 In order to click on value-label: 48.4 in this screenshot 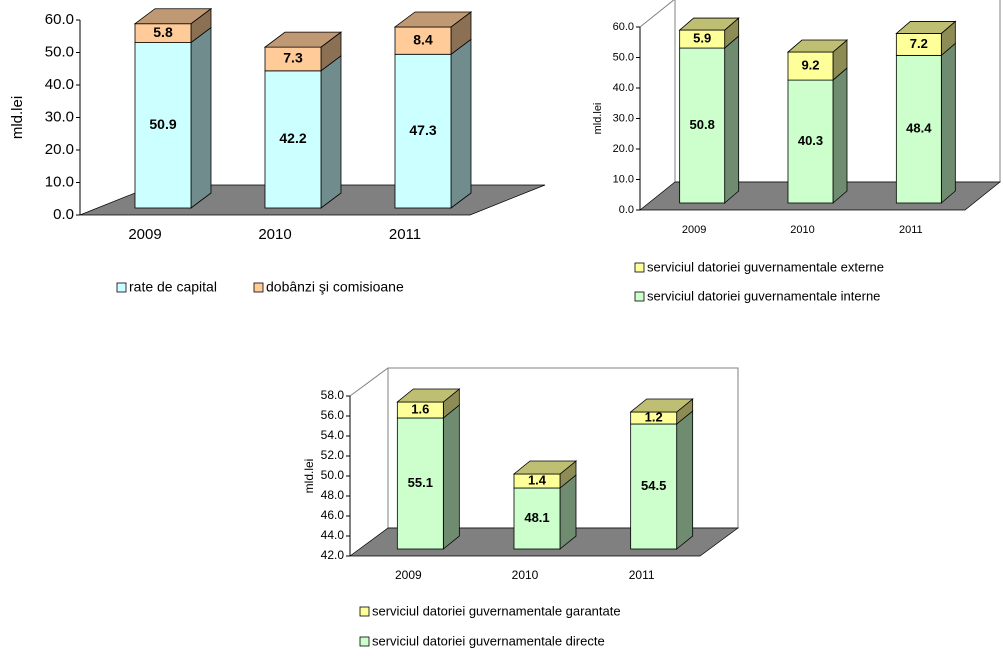, I will do `click(919, 128)`.